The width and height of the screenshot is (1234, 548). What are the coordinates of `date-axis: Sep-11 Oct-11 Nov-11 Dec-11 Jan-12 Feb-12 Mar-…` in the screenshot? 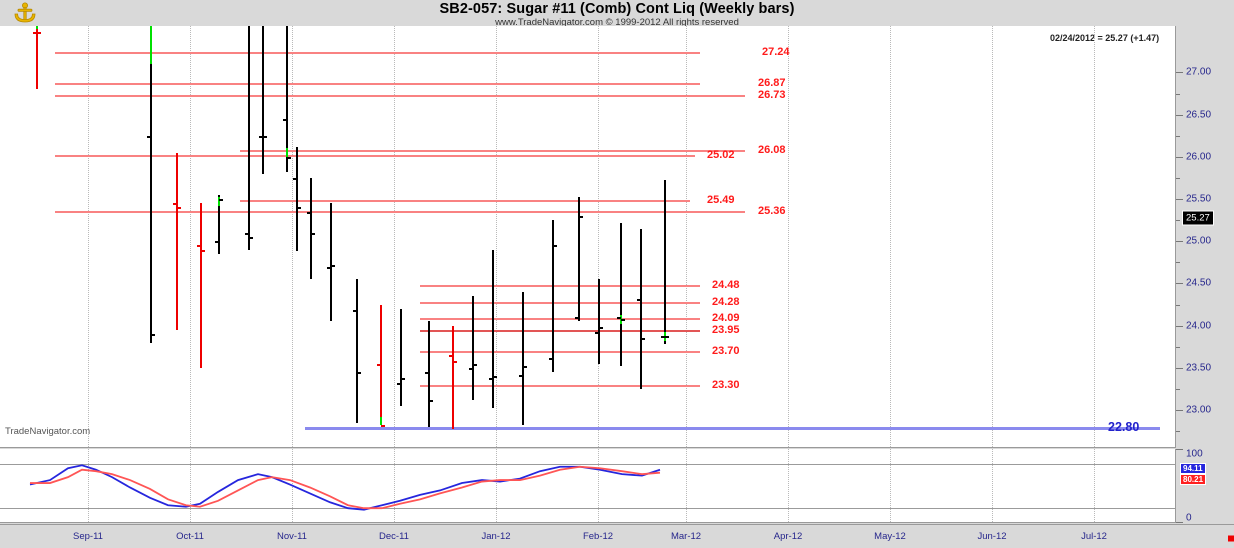 It's located at (617, 536).